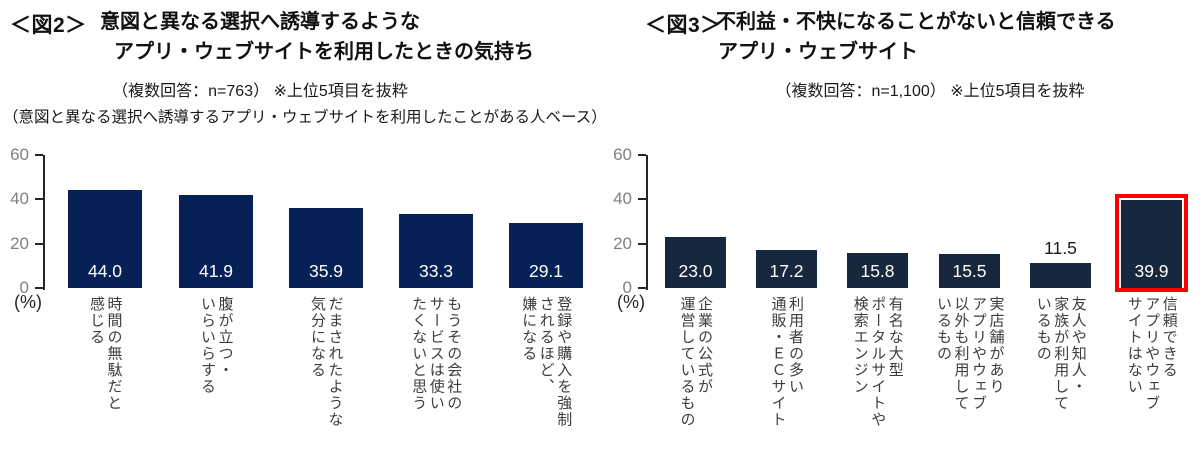 Image resolution: width=1200 pixels, height=458 pixels. What do you see at coordinates (105, 271) in the screenshot?
I see `bar-value-label: 44.0` at bounding box center [105, 271].